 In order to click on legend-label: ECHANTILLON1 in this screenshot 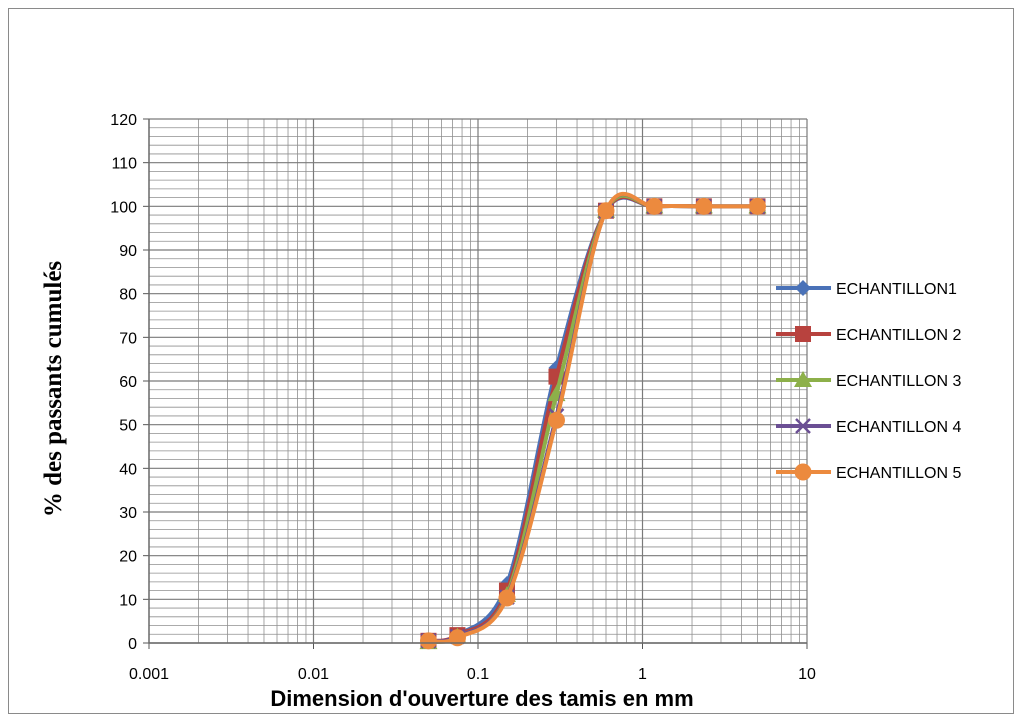, I will do `click(896, 289)`.